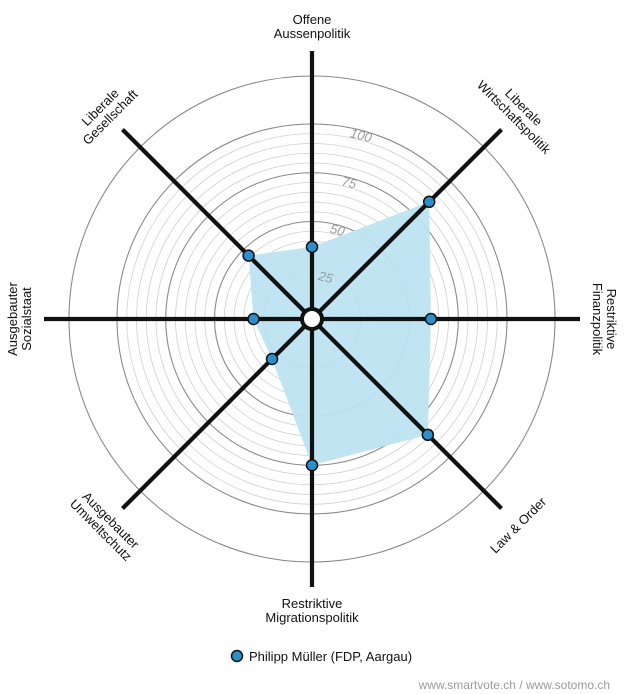 This screenshot has height=694, width=625. I want to click on tick-labels: 25 50 75 100, so click(345, 205).